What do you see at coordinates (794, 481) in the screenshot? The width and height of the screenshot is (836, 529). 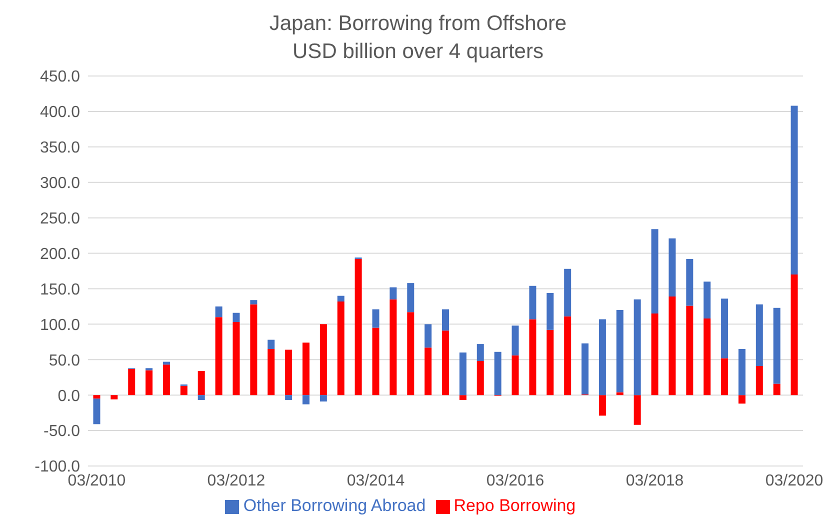 I see `x-tick-label: 03/2020` at bounding box center [794, 481].